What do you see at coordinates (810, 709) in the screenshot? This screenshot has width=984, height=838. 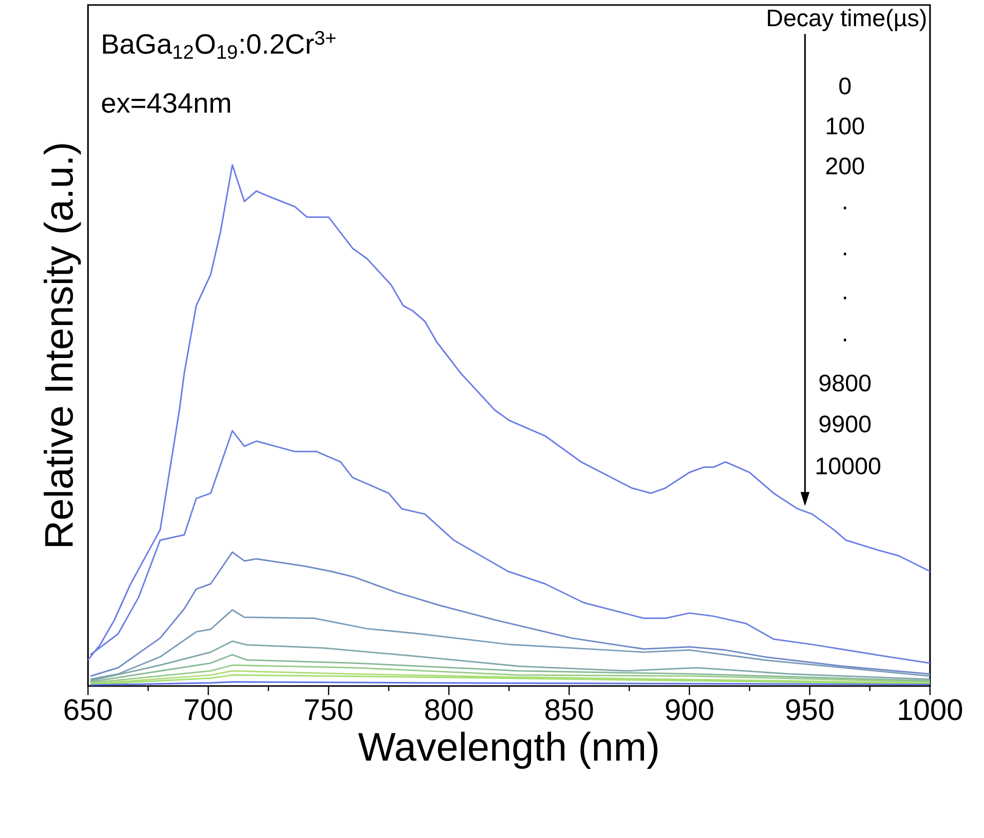 I see `x-tick-label: 950` at bounding box center [810, 709].